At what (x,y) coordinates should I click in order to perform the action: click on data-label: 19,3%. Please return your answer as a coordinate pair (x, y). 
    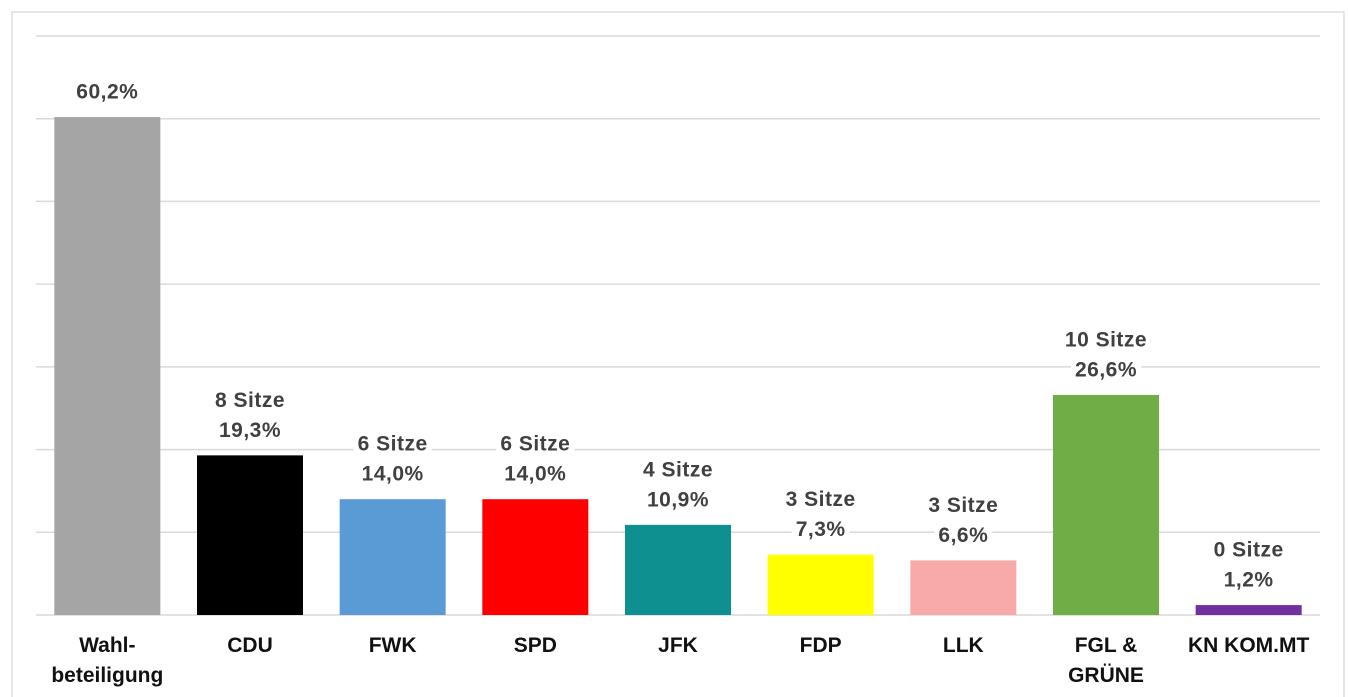
    Looking at the image, I should click on (250, 430).